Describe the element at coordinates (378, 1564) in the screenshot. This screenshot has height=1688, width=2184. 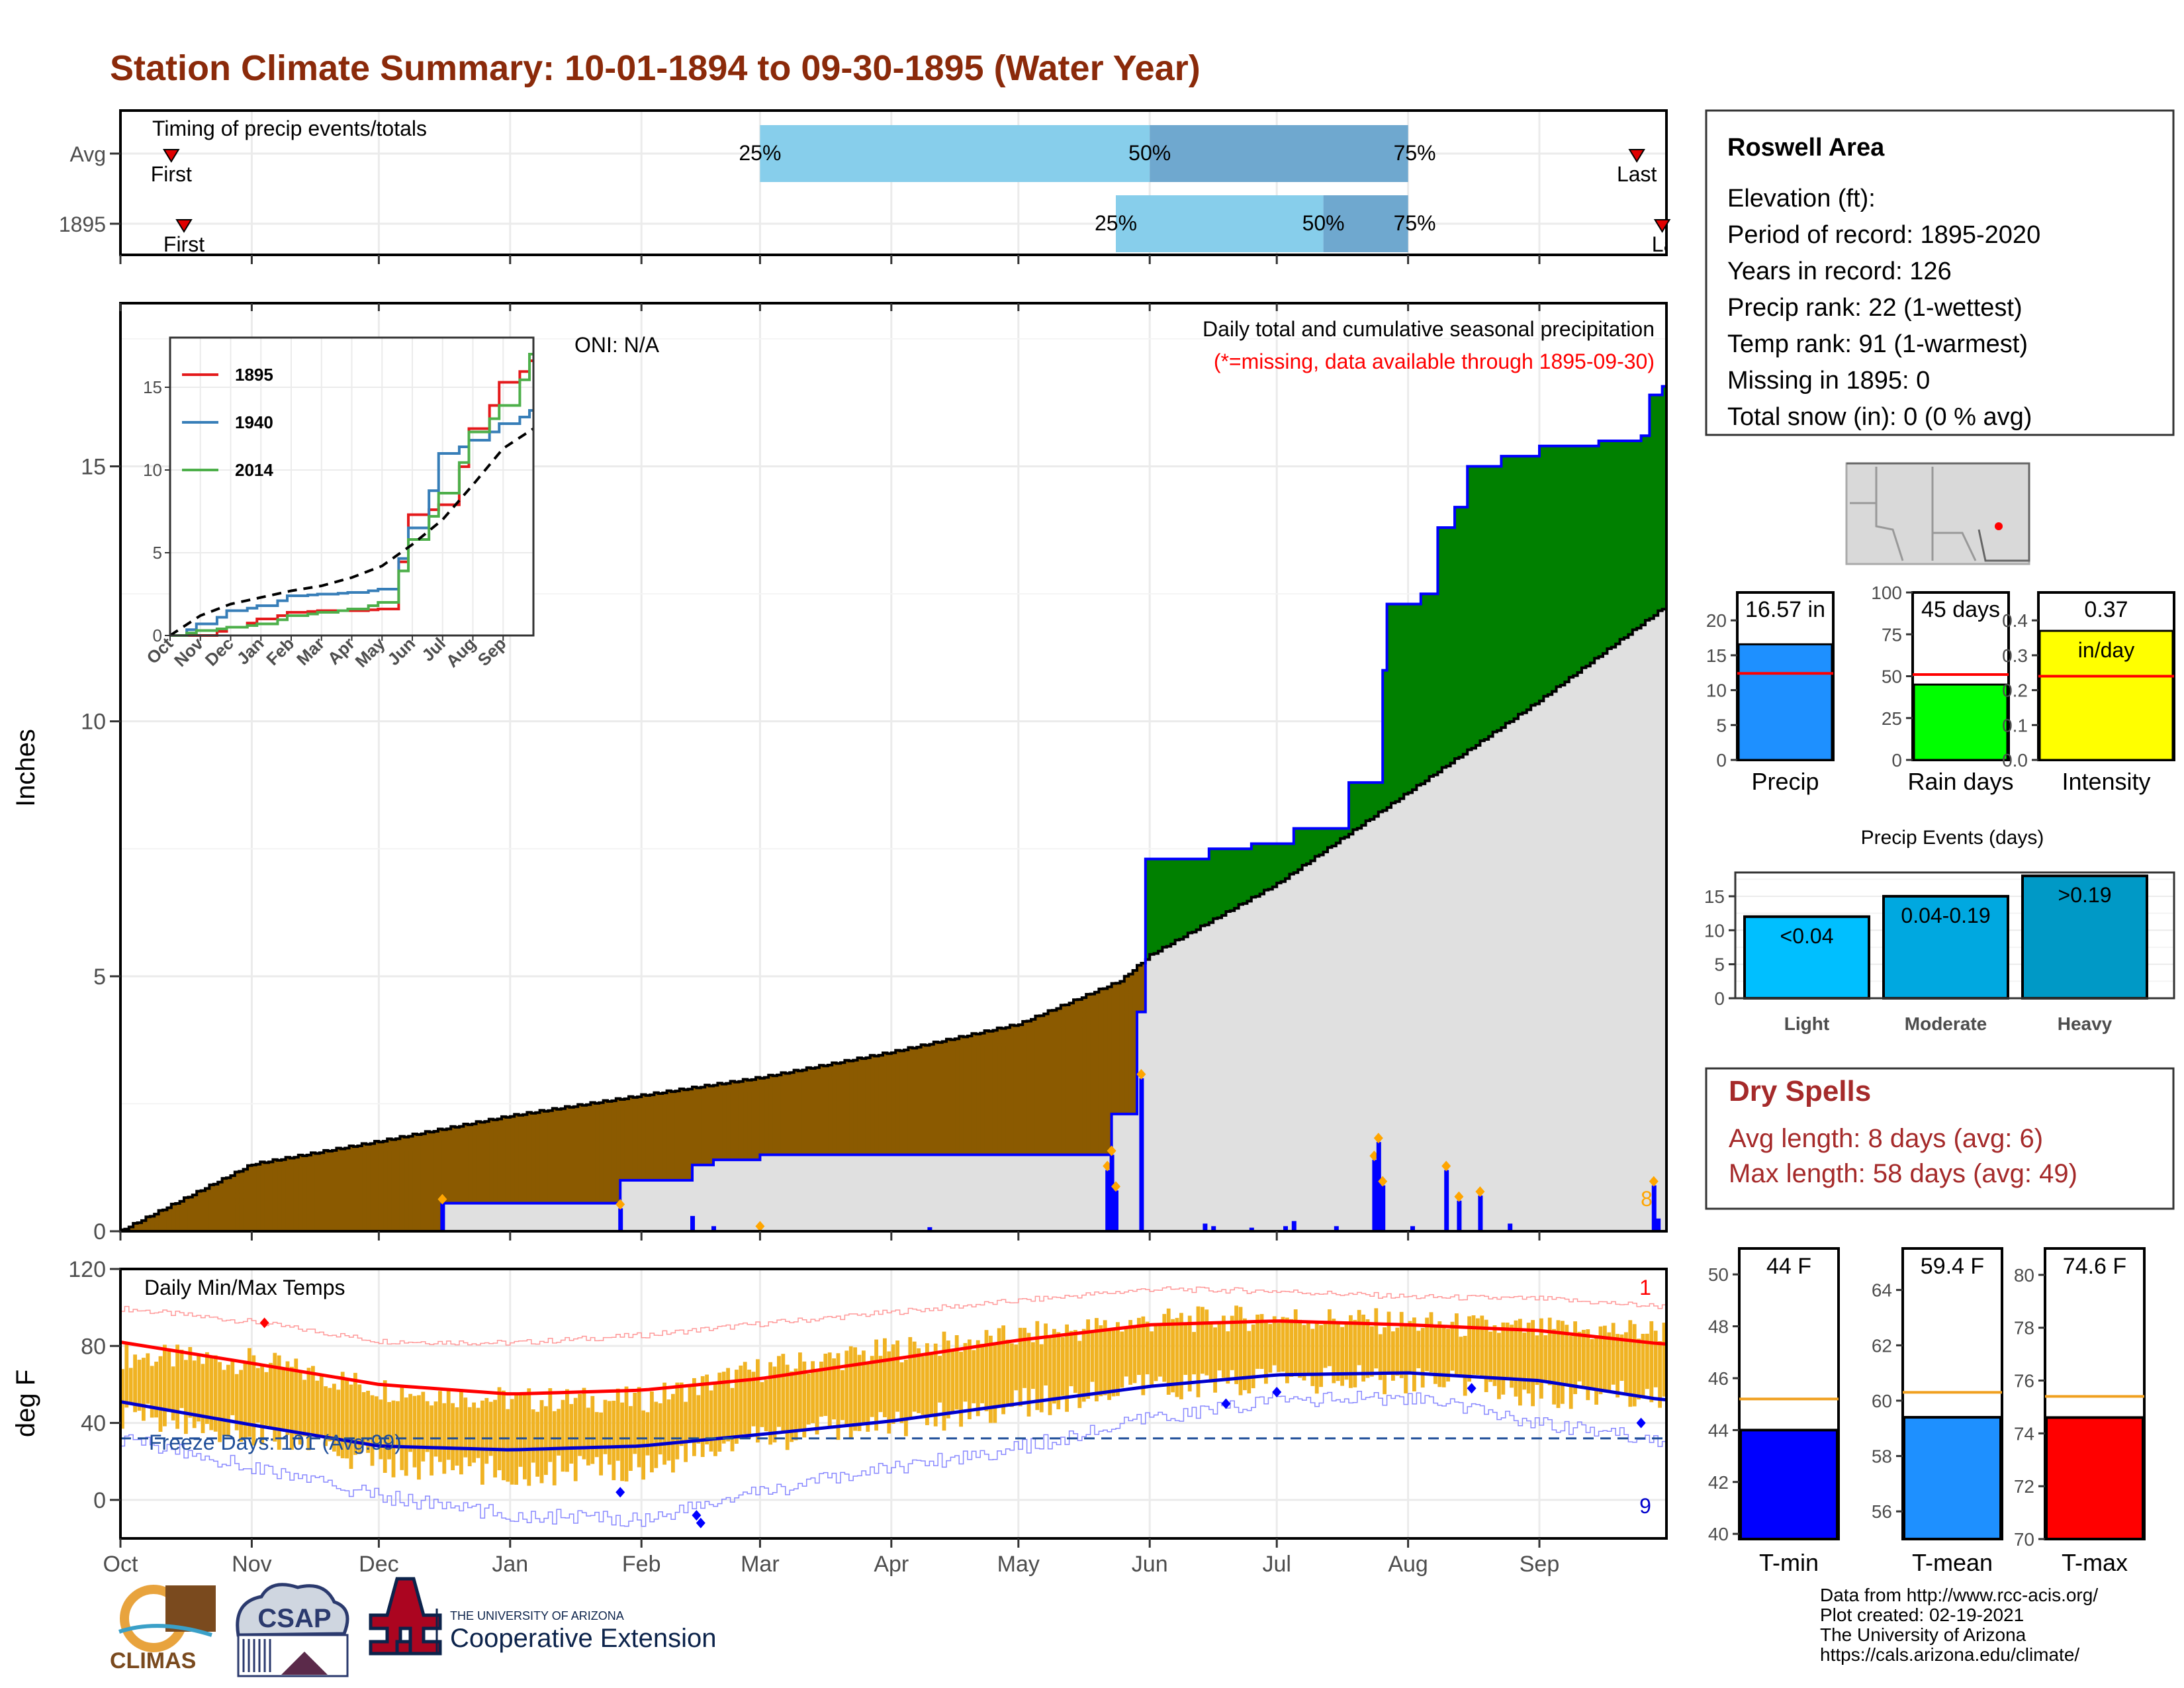
I see `month-label: Dec` at that location.